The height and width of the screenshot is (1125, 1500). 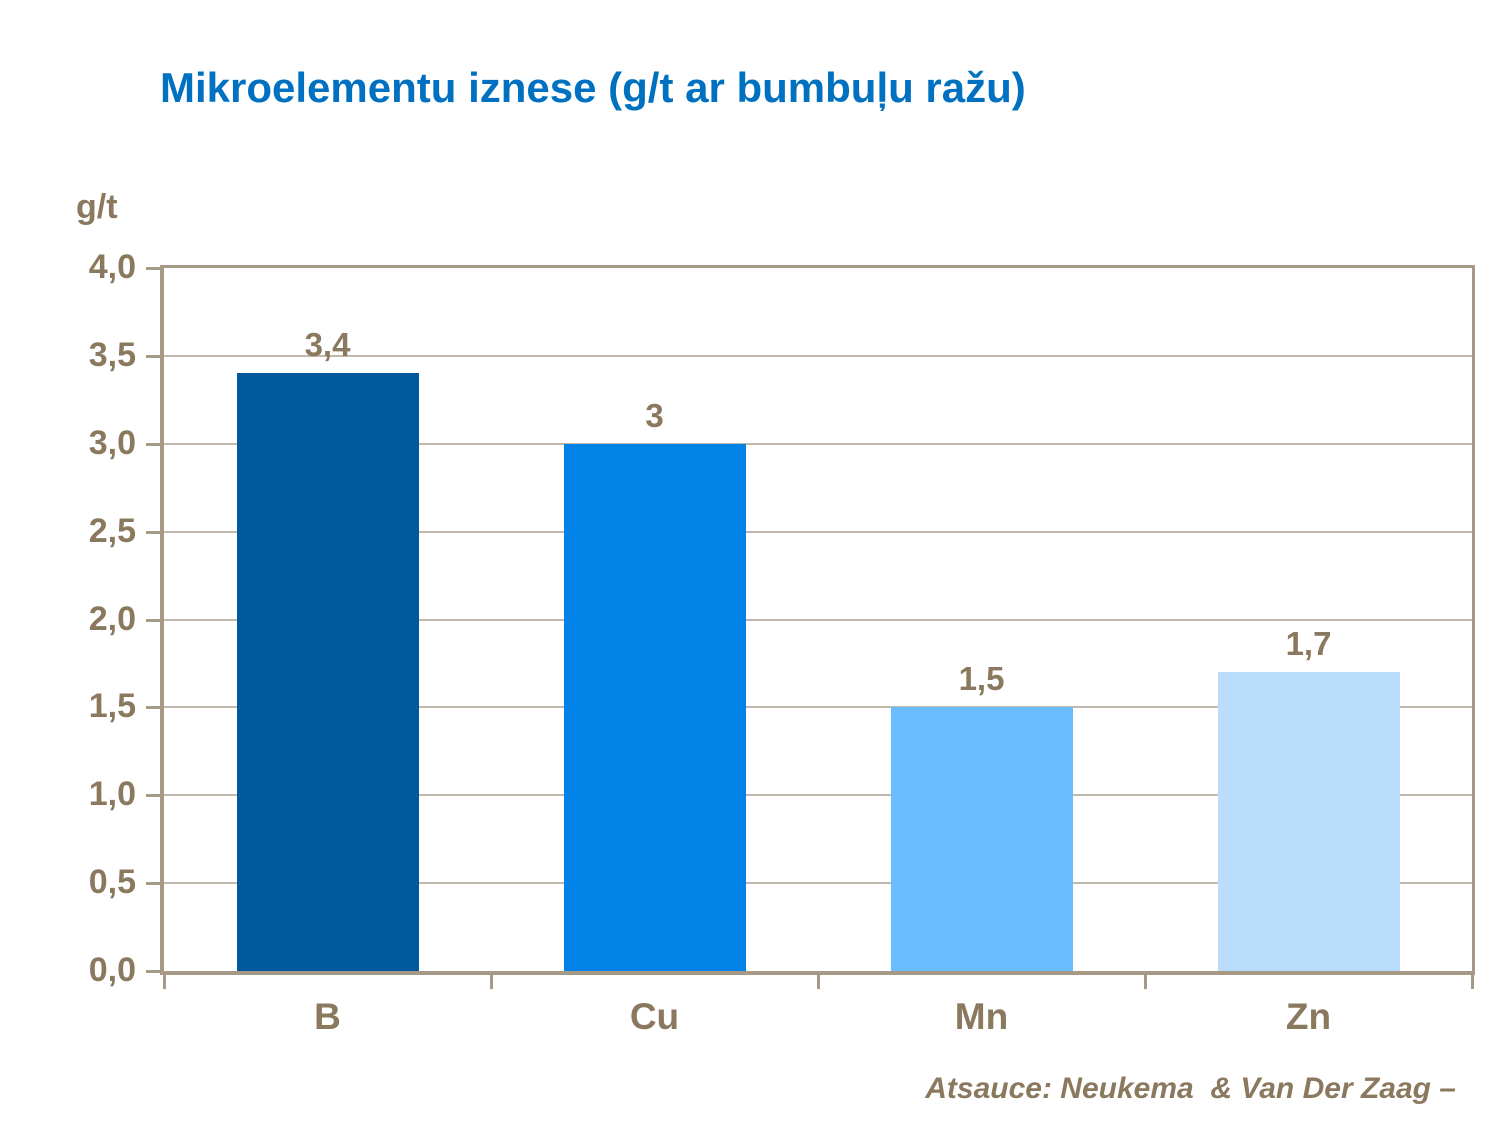 I want to click on y-axis-unit-label: g/t, so click(x=97, y=207).